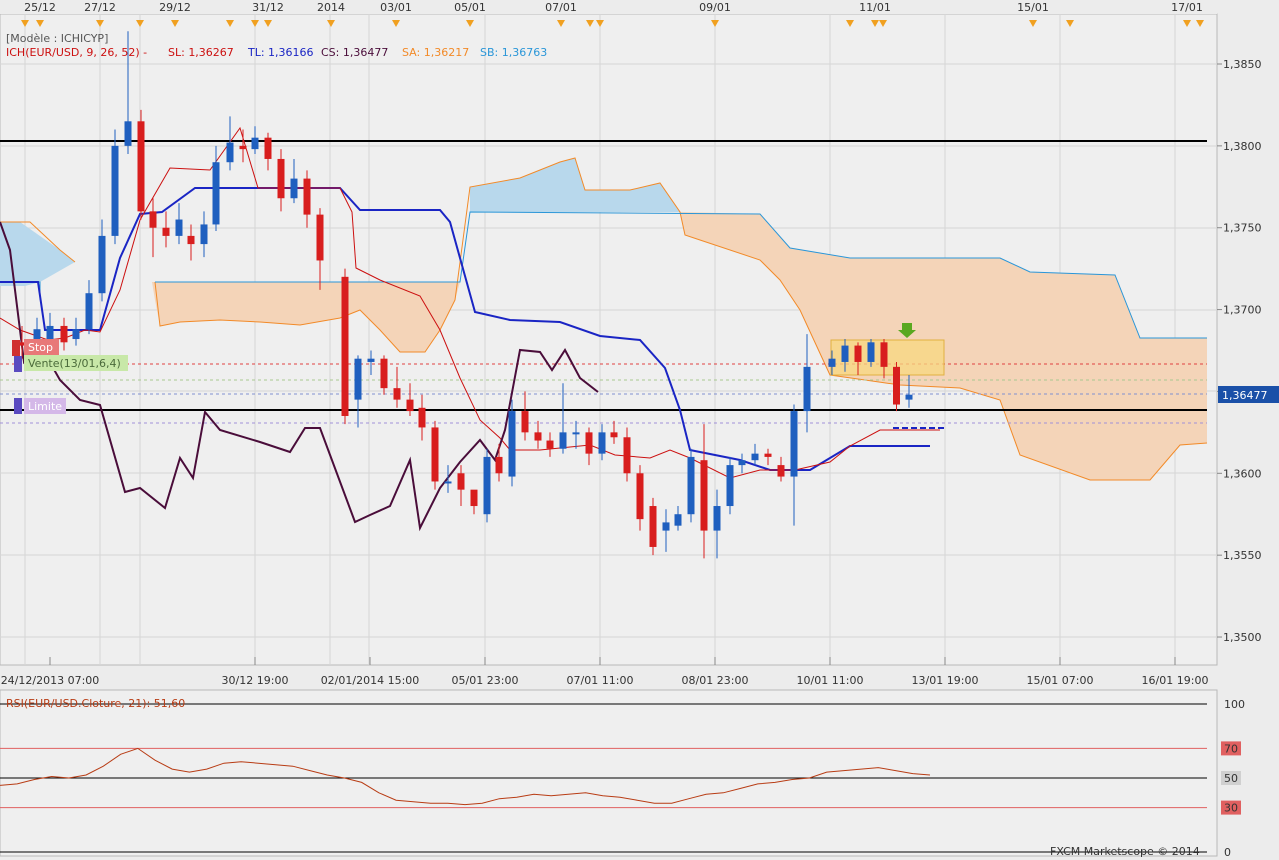  I want to click on cs-value: CS: 1,36477, so click(354, 52).